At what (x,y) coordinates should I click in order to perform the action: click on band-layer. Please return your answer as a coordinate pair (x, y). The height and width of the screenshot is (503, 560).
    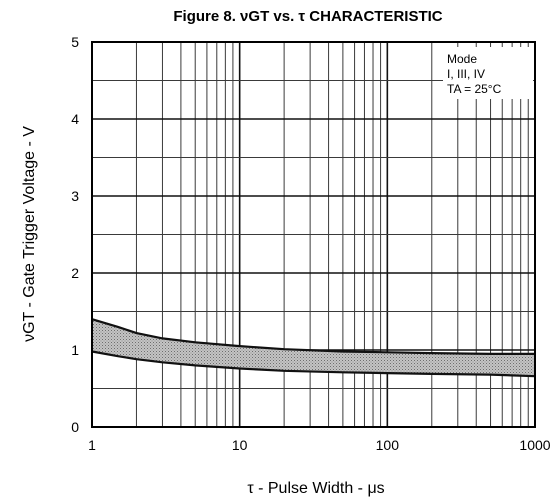
    Looking at the image, I should click on (313, 348).